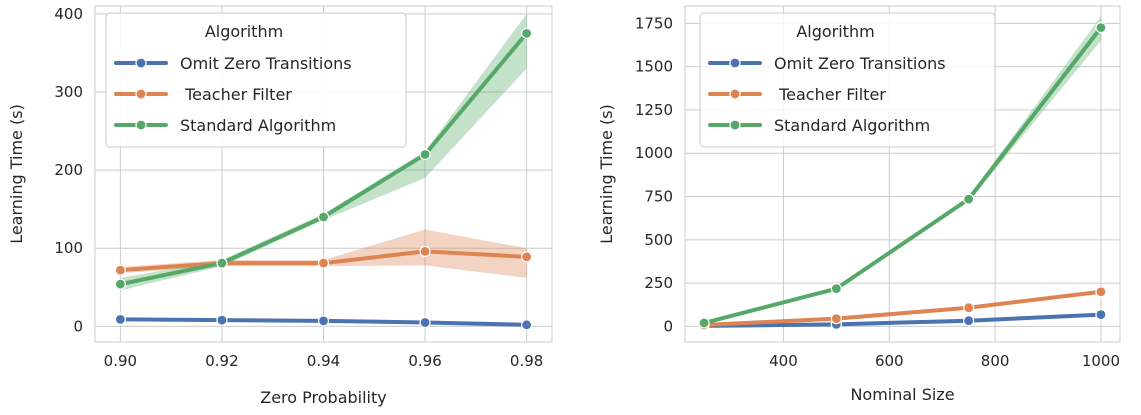 The width and height of the screenshot is (1141, 415). I want to click on y-tick-label: 400, so click(68, 14).